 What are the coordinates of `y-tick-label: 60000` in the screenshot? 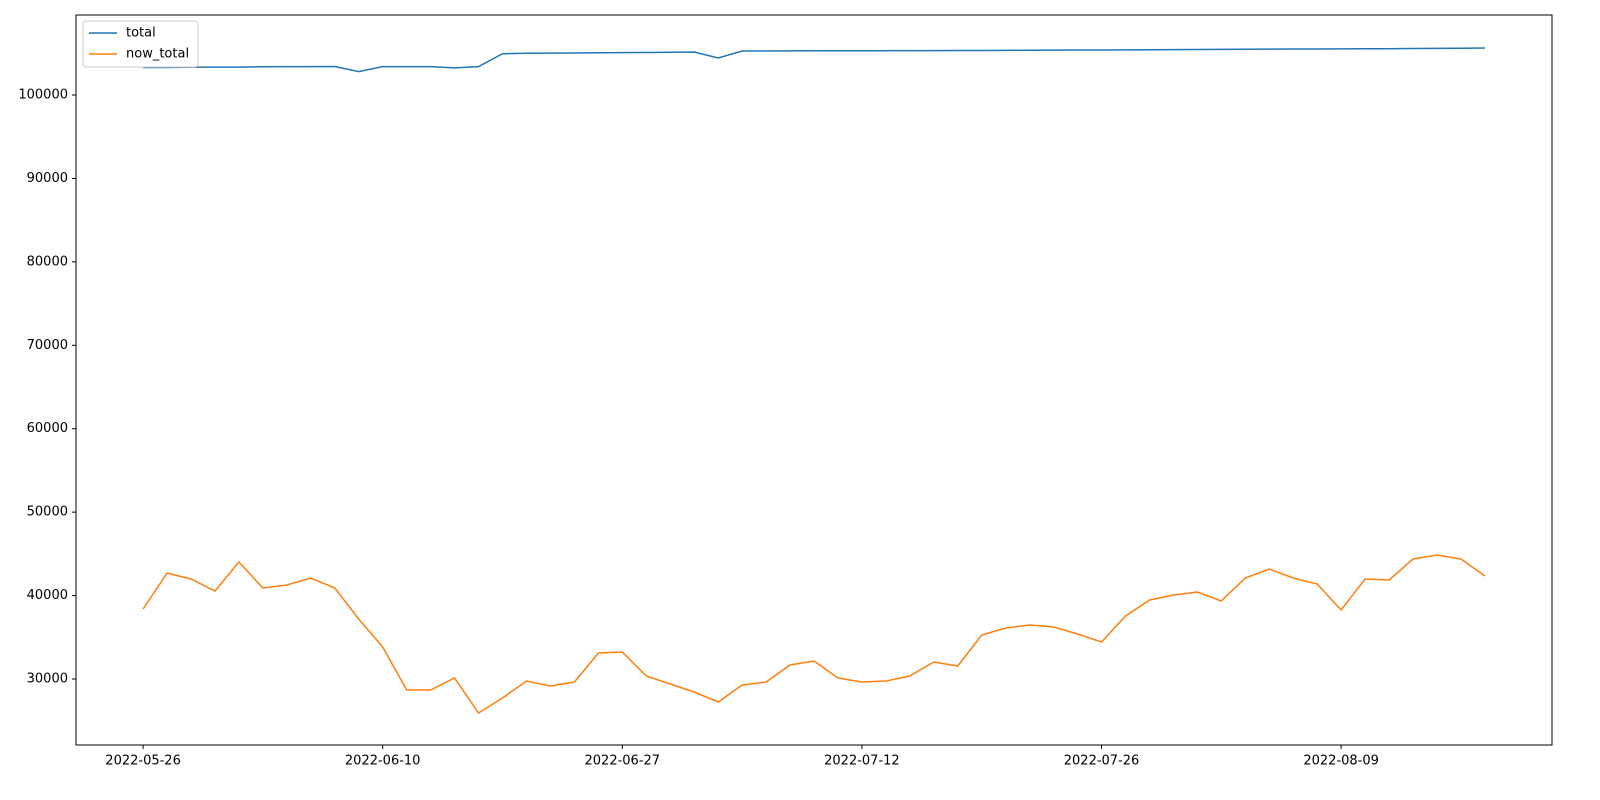 It's located at (47, 428).